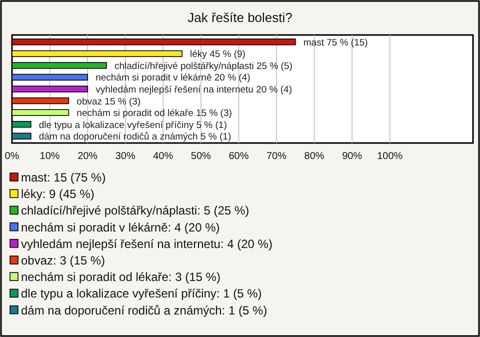  I want to click on text: vyhledám nejlepší řešení na internetu: 4 (20 %), so click(146, 243).